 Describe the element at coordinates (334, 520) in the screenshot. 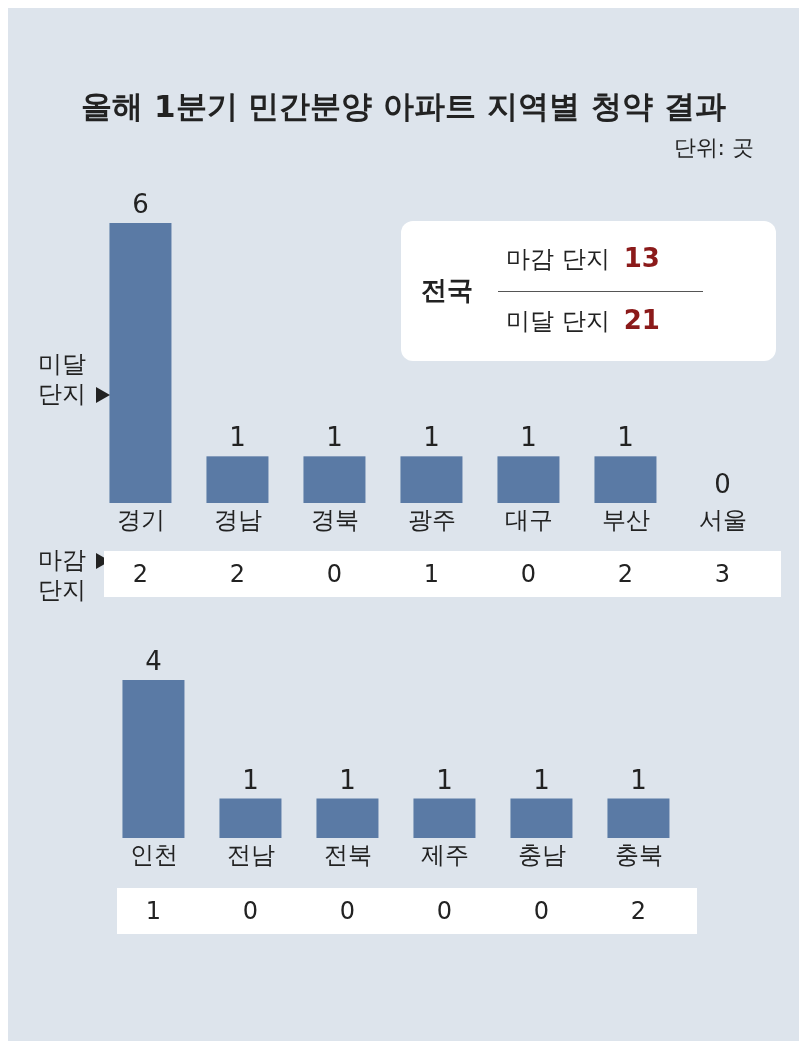

I see `x-tick-label: 경북` at that location.